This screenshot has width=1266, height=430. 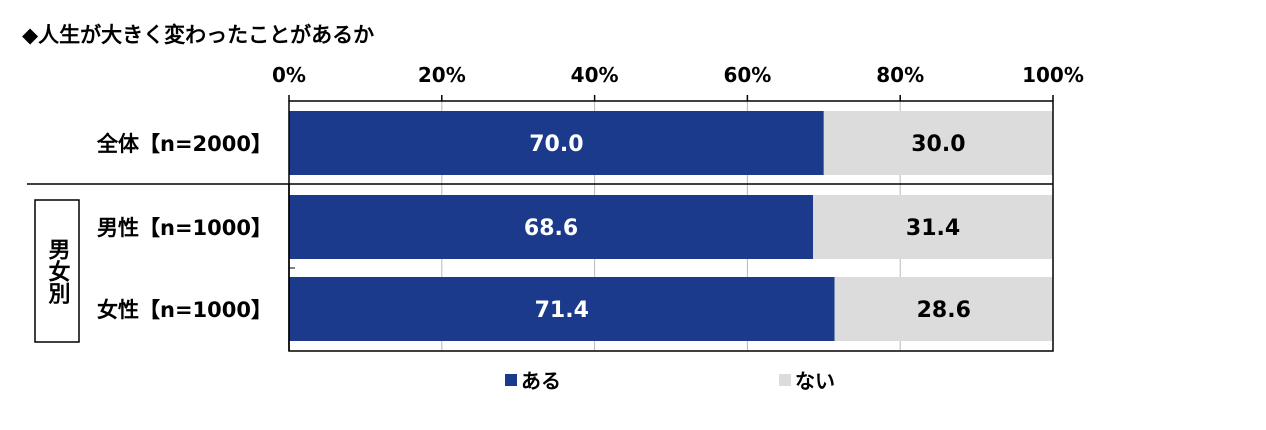 What do you see at coordinates (184, 144) in the screenshot?
I see `category-label: 全体【n=2000】` at bounding box center [184, 144].